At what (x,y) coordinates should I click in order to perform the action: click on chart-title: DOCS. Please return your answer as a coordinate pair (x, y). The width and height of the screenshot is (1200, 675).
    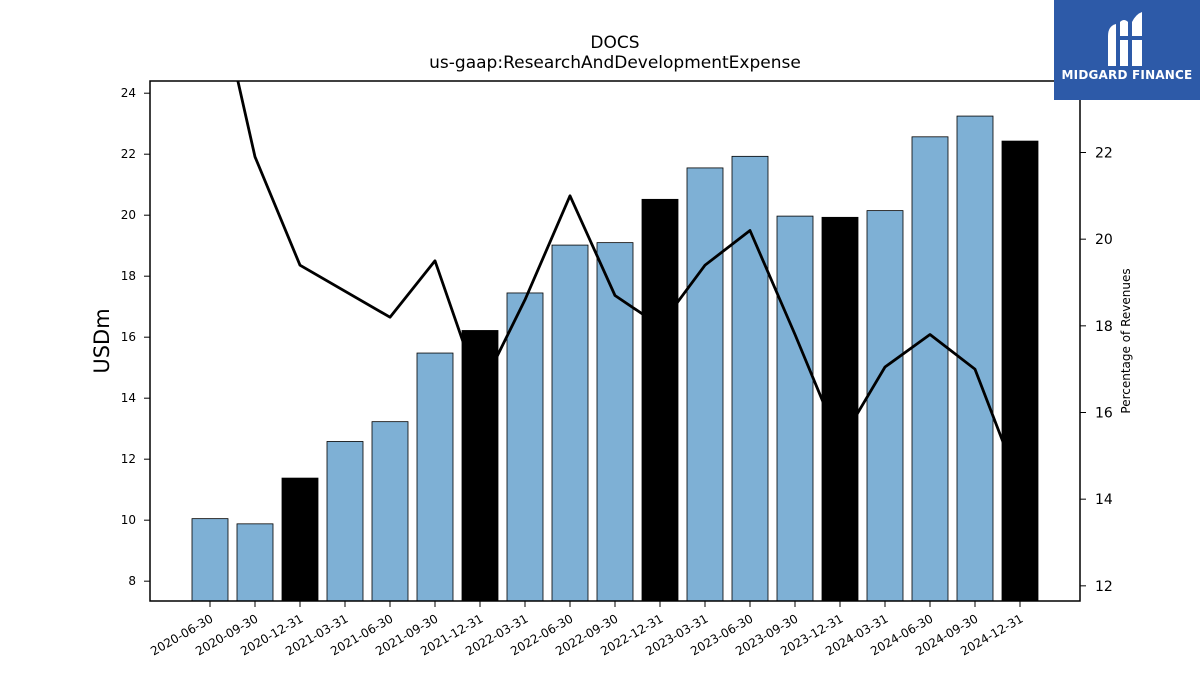
    Looking at the image, I should click on (614, 43).